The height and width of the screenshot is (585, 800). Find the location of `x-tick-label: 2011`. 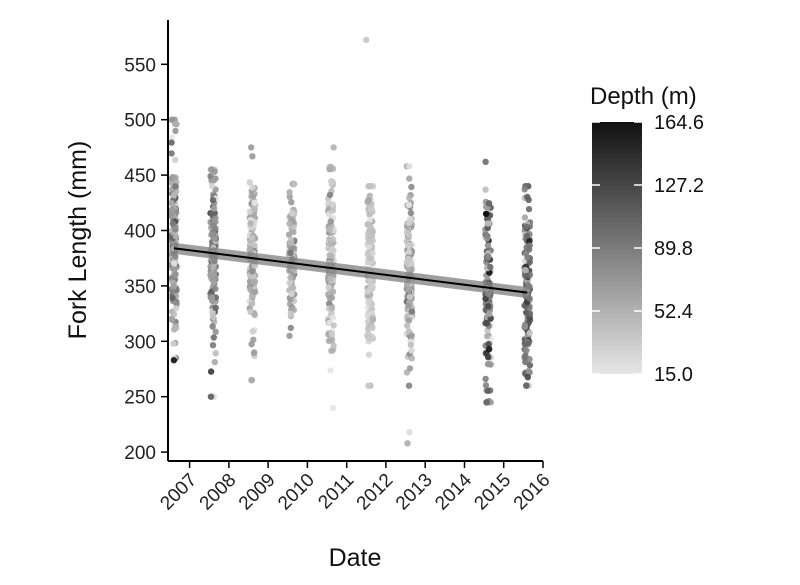

x-tick-label: 2011 is located at coordinates (336, 492).